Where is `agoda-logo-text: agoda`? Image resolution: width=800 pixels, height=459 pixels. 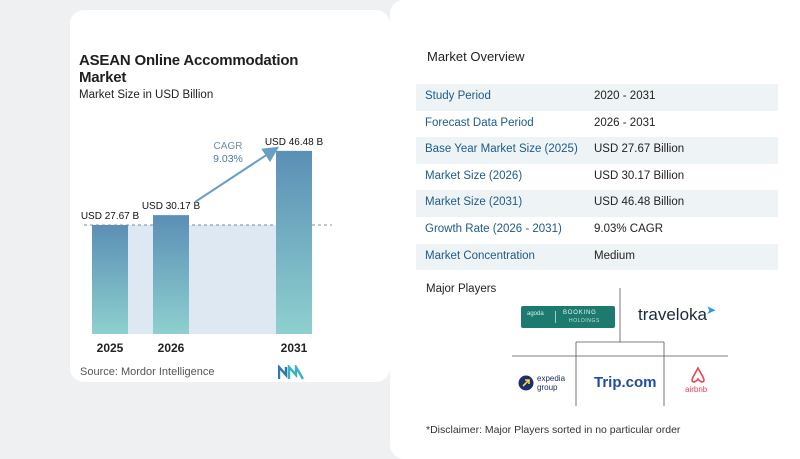 agoda-logo-text: agoda is located at coordinates (535, 314).